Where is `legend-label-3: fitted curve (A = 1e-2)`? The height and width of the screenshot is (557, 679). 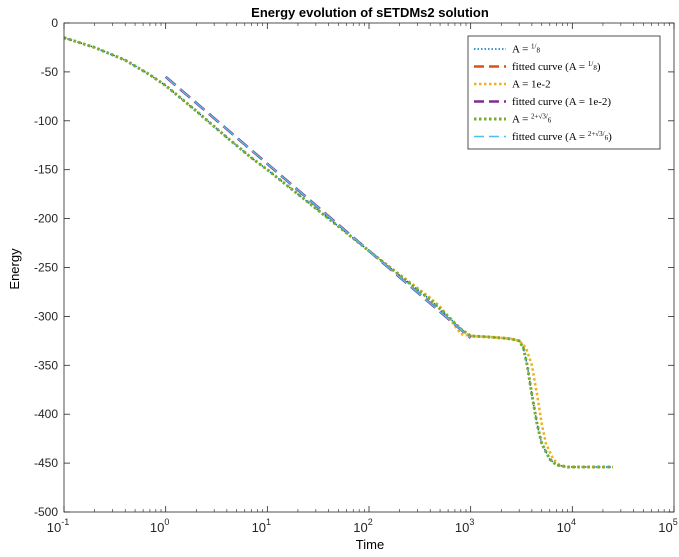 legend-label-3: fitted curve (A = 1e-2) is located at coordinates (561, 102).